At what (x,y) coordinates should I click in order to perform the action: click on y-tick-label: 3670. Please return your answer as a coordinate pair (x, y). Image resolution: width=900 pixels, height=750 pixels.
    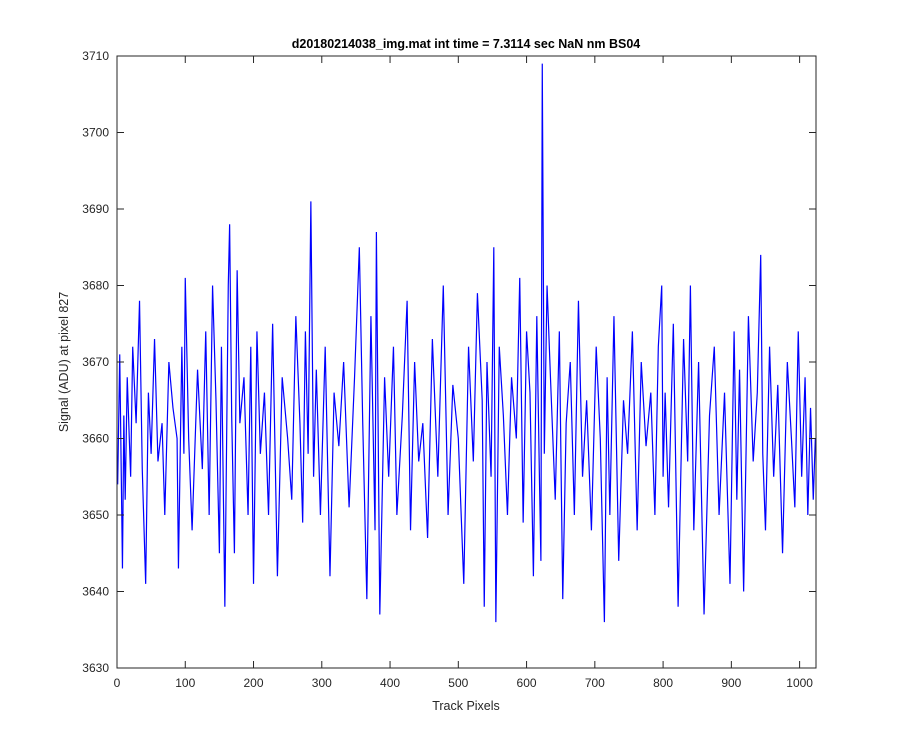
    Looking at the image, I should click on (95, 362).